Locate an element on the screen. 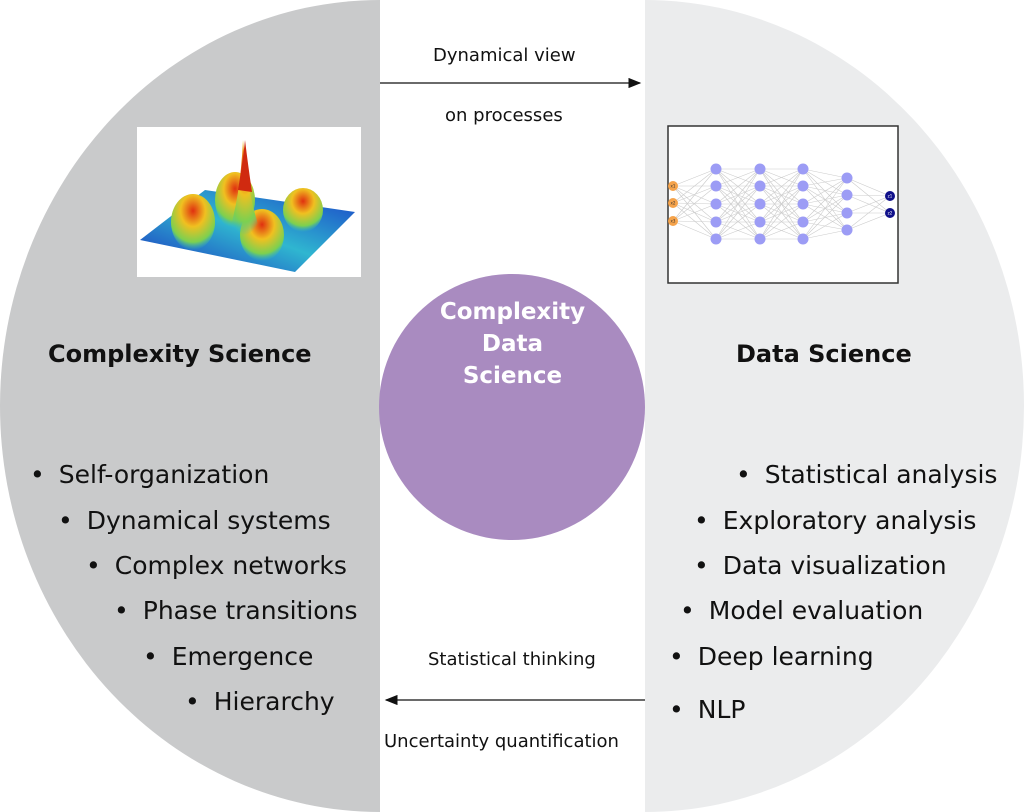  output-node-label: z1 is located at coordinates (890, 196).